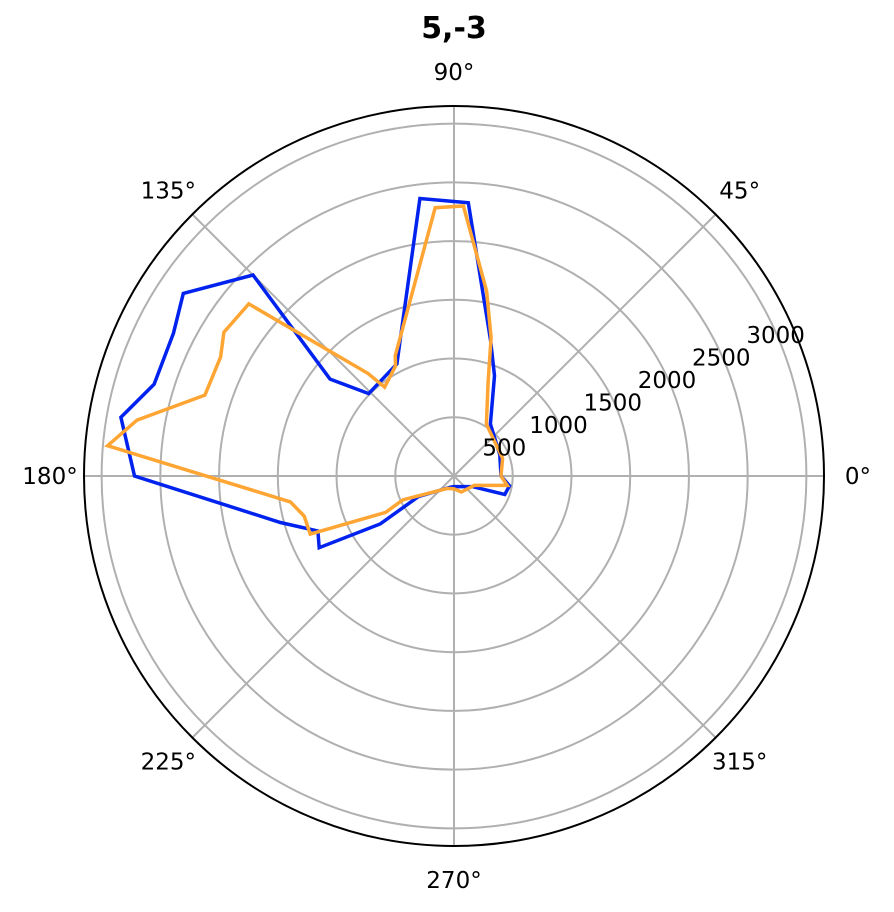 The image size is (894, 912). I want to click on theta-tick-label-270: 270°, so click(453, 881).